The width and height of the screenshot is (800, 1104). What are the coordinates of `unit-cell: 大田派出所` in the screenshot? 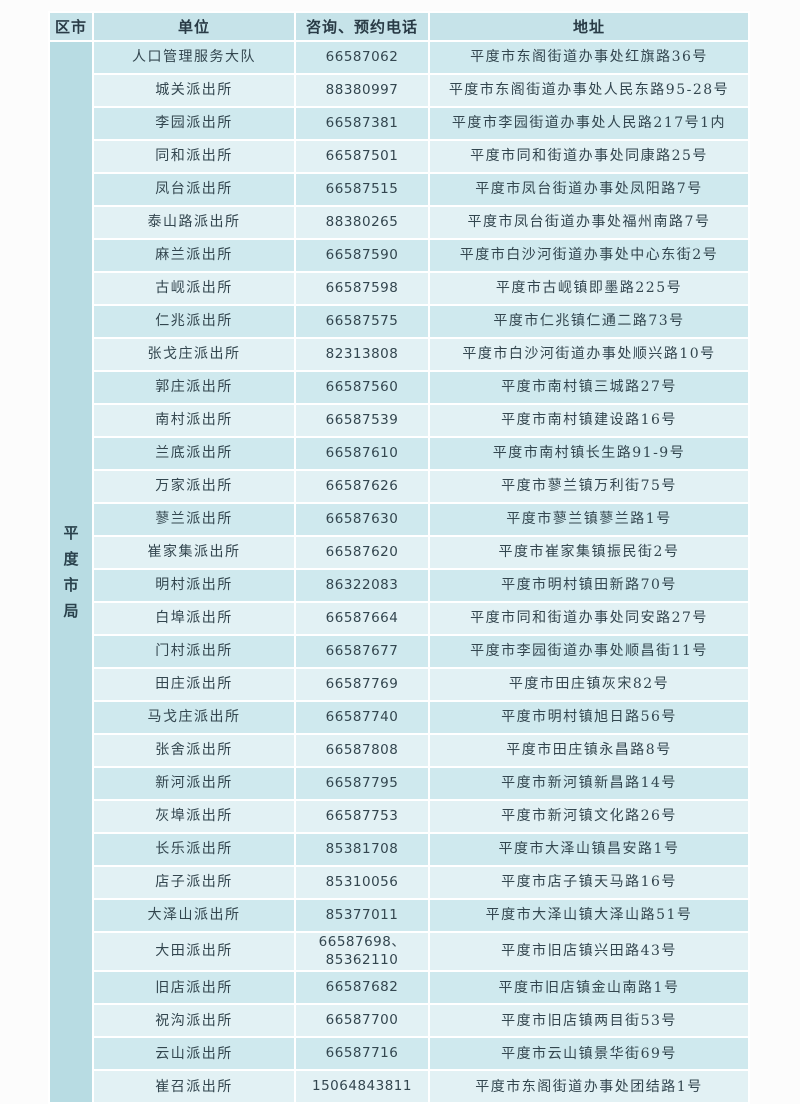 It's located at (194, 952).